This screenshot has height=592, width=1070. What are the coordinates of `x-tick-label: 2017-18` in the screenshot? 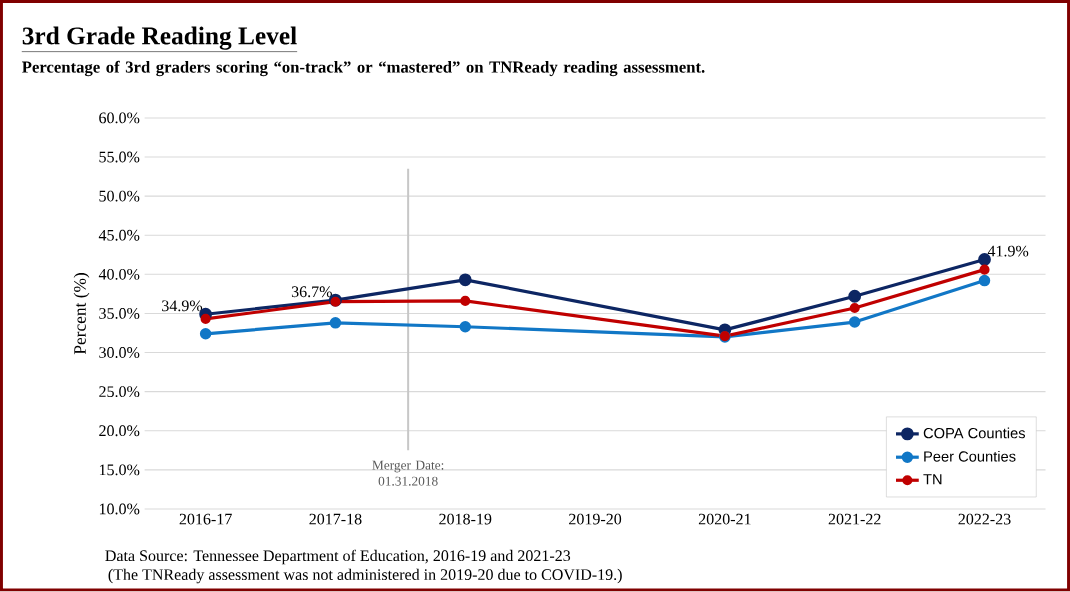 It's located at (335, 519).